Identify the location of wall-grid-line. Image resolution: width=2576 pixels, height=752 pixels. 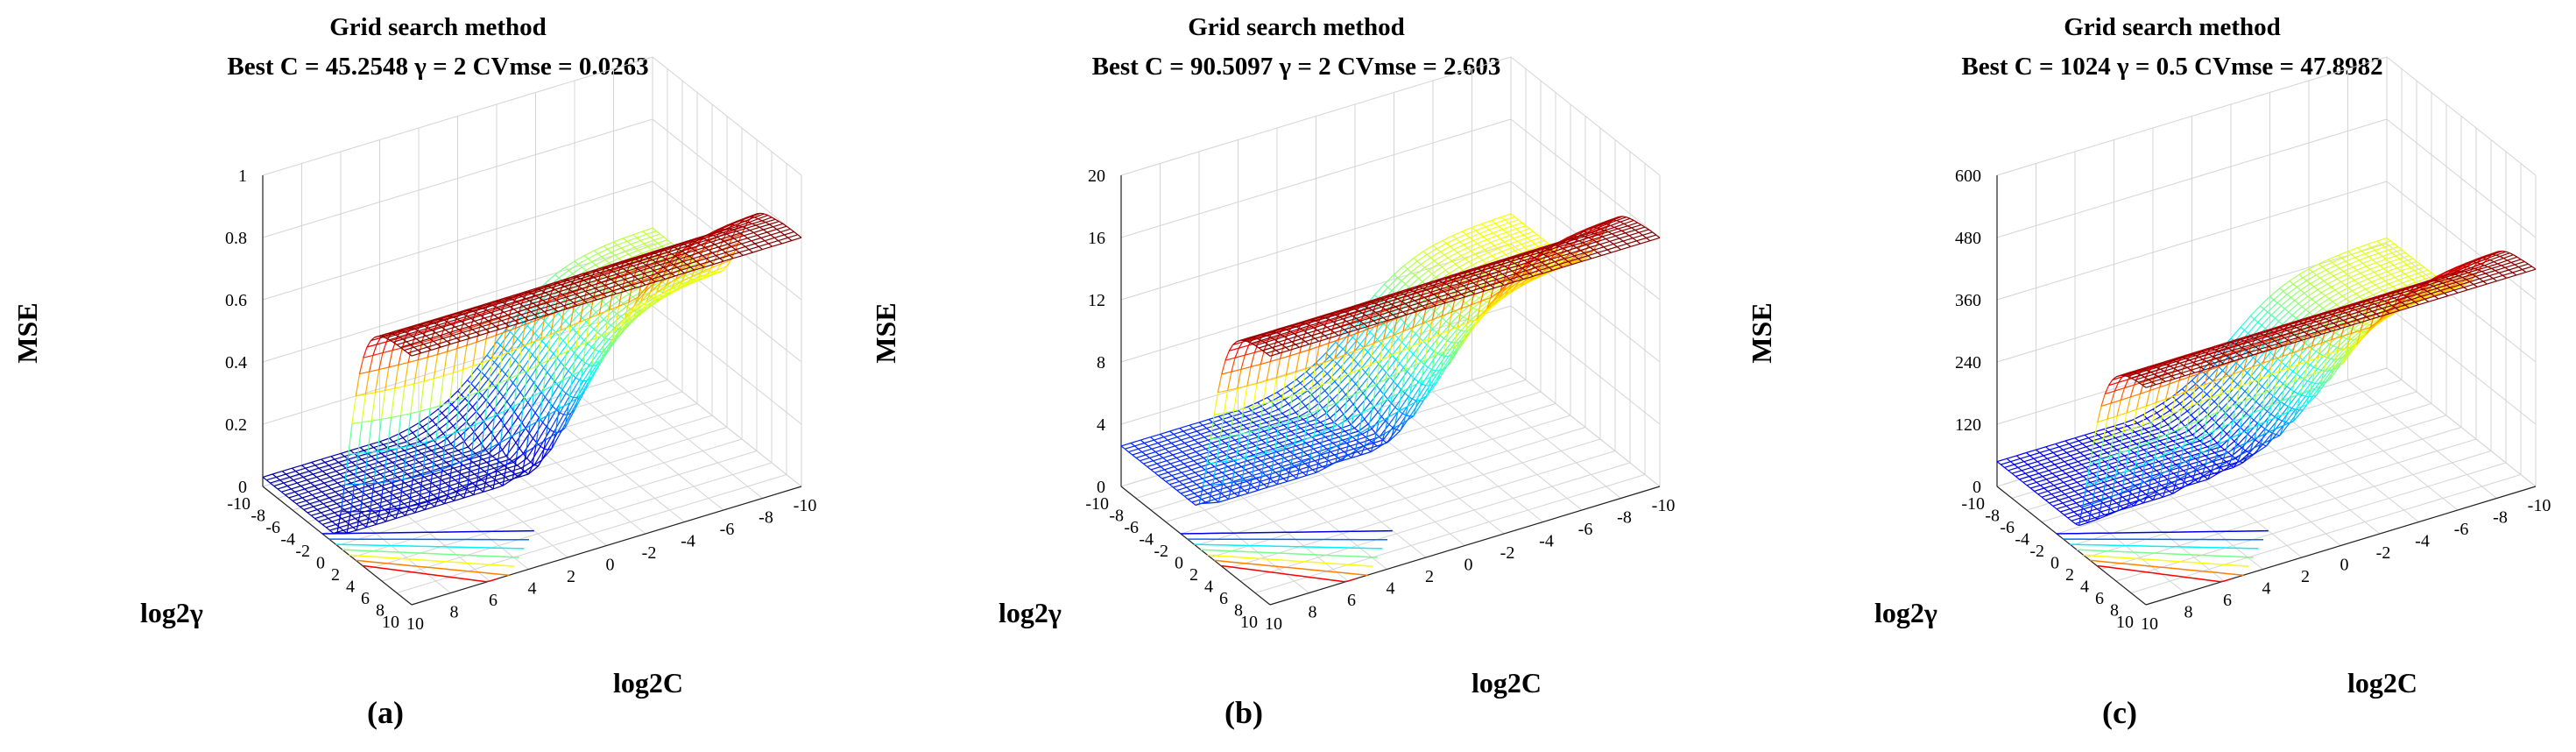
(727, 116).